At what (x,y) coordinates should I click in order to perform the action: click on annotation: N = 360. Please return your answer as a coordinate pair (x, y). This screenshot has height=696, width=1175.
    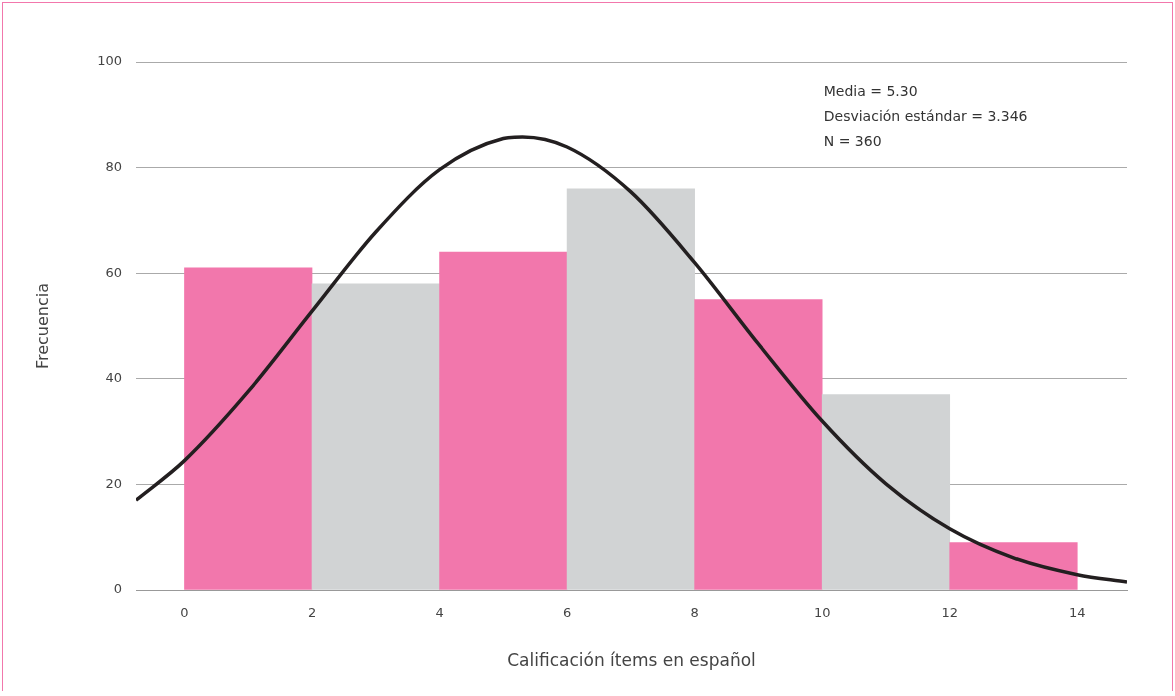
    Looking at the image, I should click on (852, 140).